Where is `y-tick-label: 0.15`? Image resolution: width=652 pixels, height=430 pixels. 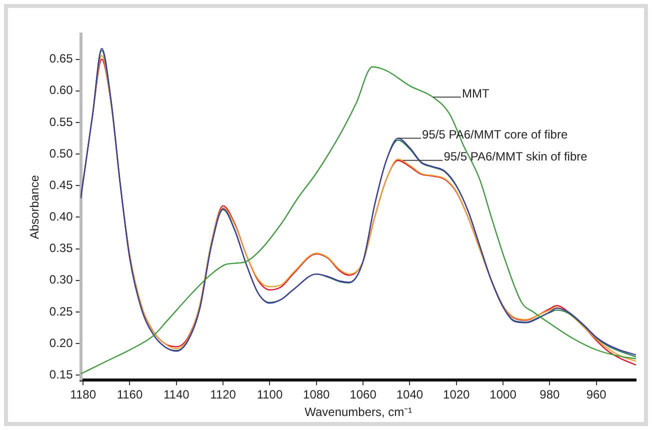 y-tick-label: 0.15 is located at coordinates (61, 374).